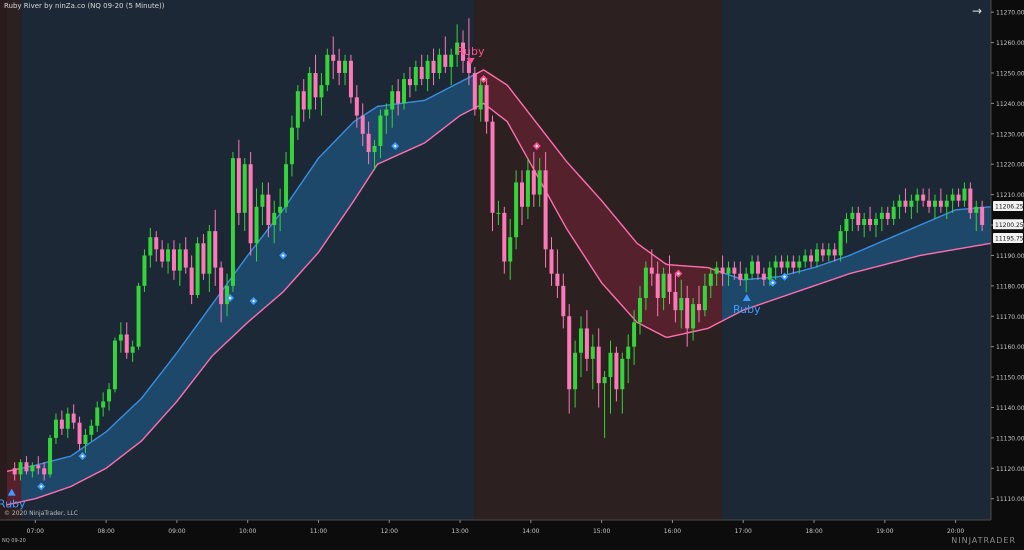 This screenshot has width=1024, height=550. What do you see at coordinates (1010, 438) in the screenshot?
I see `y-tick-label: 11130.00` at bounding box center [1010, 438].